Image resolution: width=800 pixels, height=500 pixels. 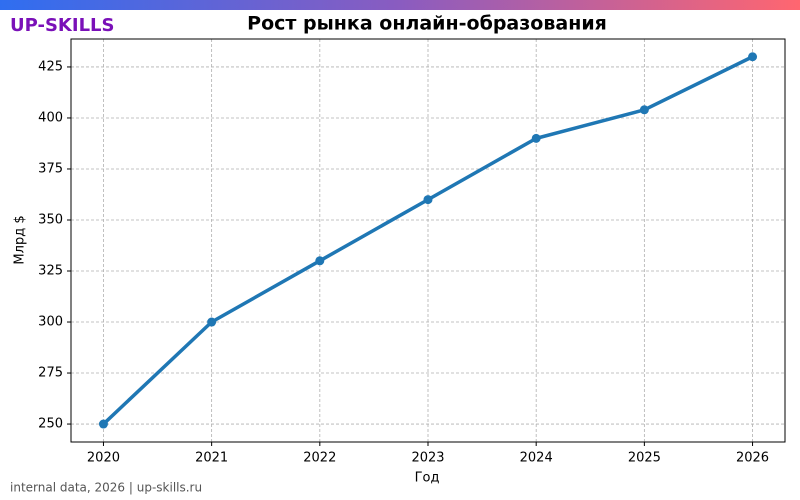 What do you see at coordinates (536, 458) in the screenshot?
I see `x-tick-label: 2024` at bounding box center [536, 458].